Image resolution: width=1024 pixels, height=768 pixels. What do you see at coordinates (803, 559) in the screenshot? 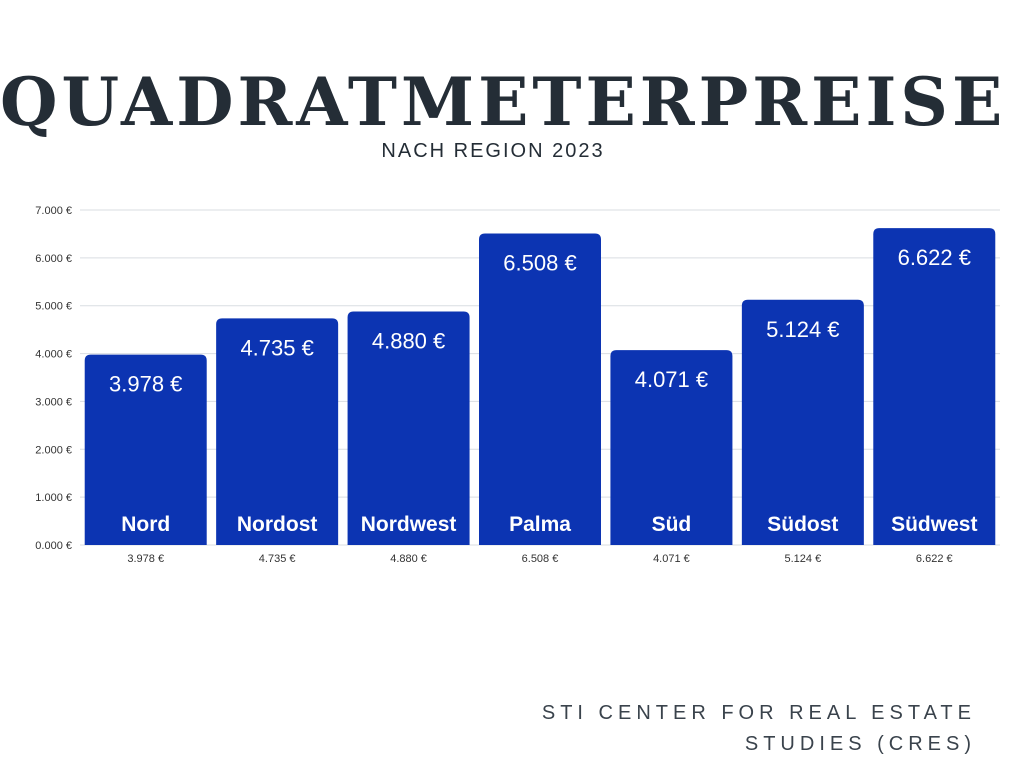
I see `x-value-label: 5.124 €` at bounding box center [803, 559].